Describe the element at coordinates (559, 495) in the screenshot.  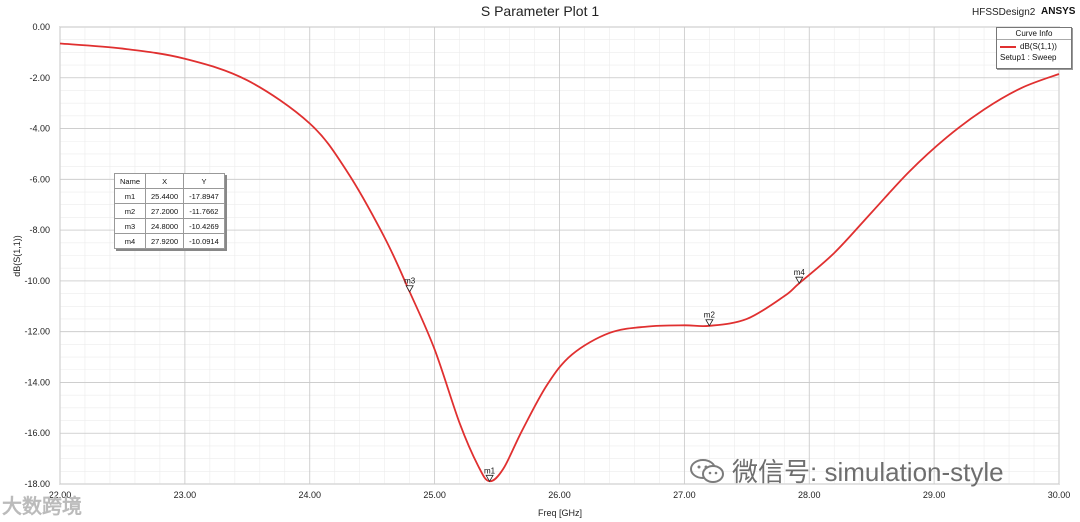
I see `x-tick-label: 26.00` at that location.